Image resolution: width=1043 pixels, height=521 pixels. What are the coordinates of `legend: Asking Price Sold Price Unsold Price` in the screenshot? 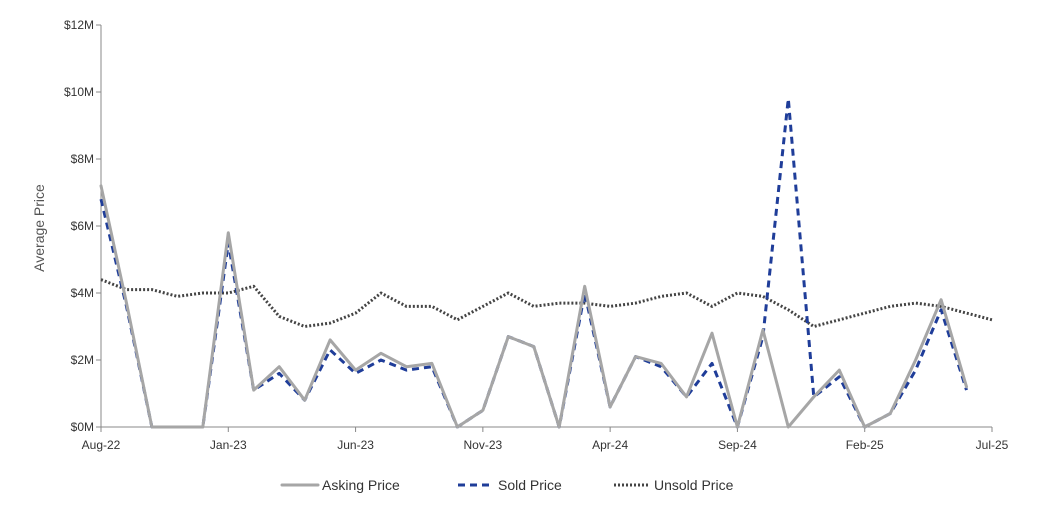 It's located at (507, 485).